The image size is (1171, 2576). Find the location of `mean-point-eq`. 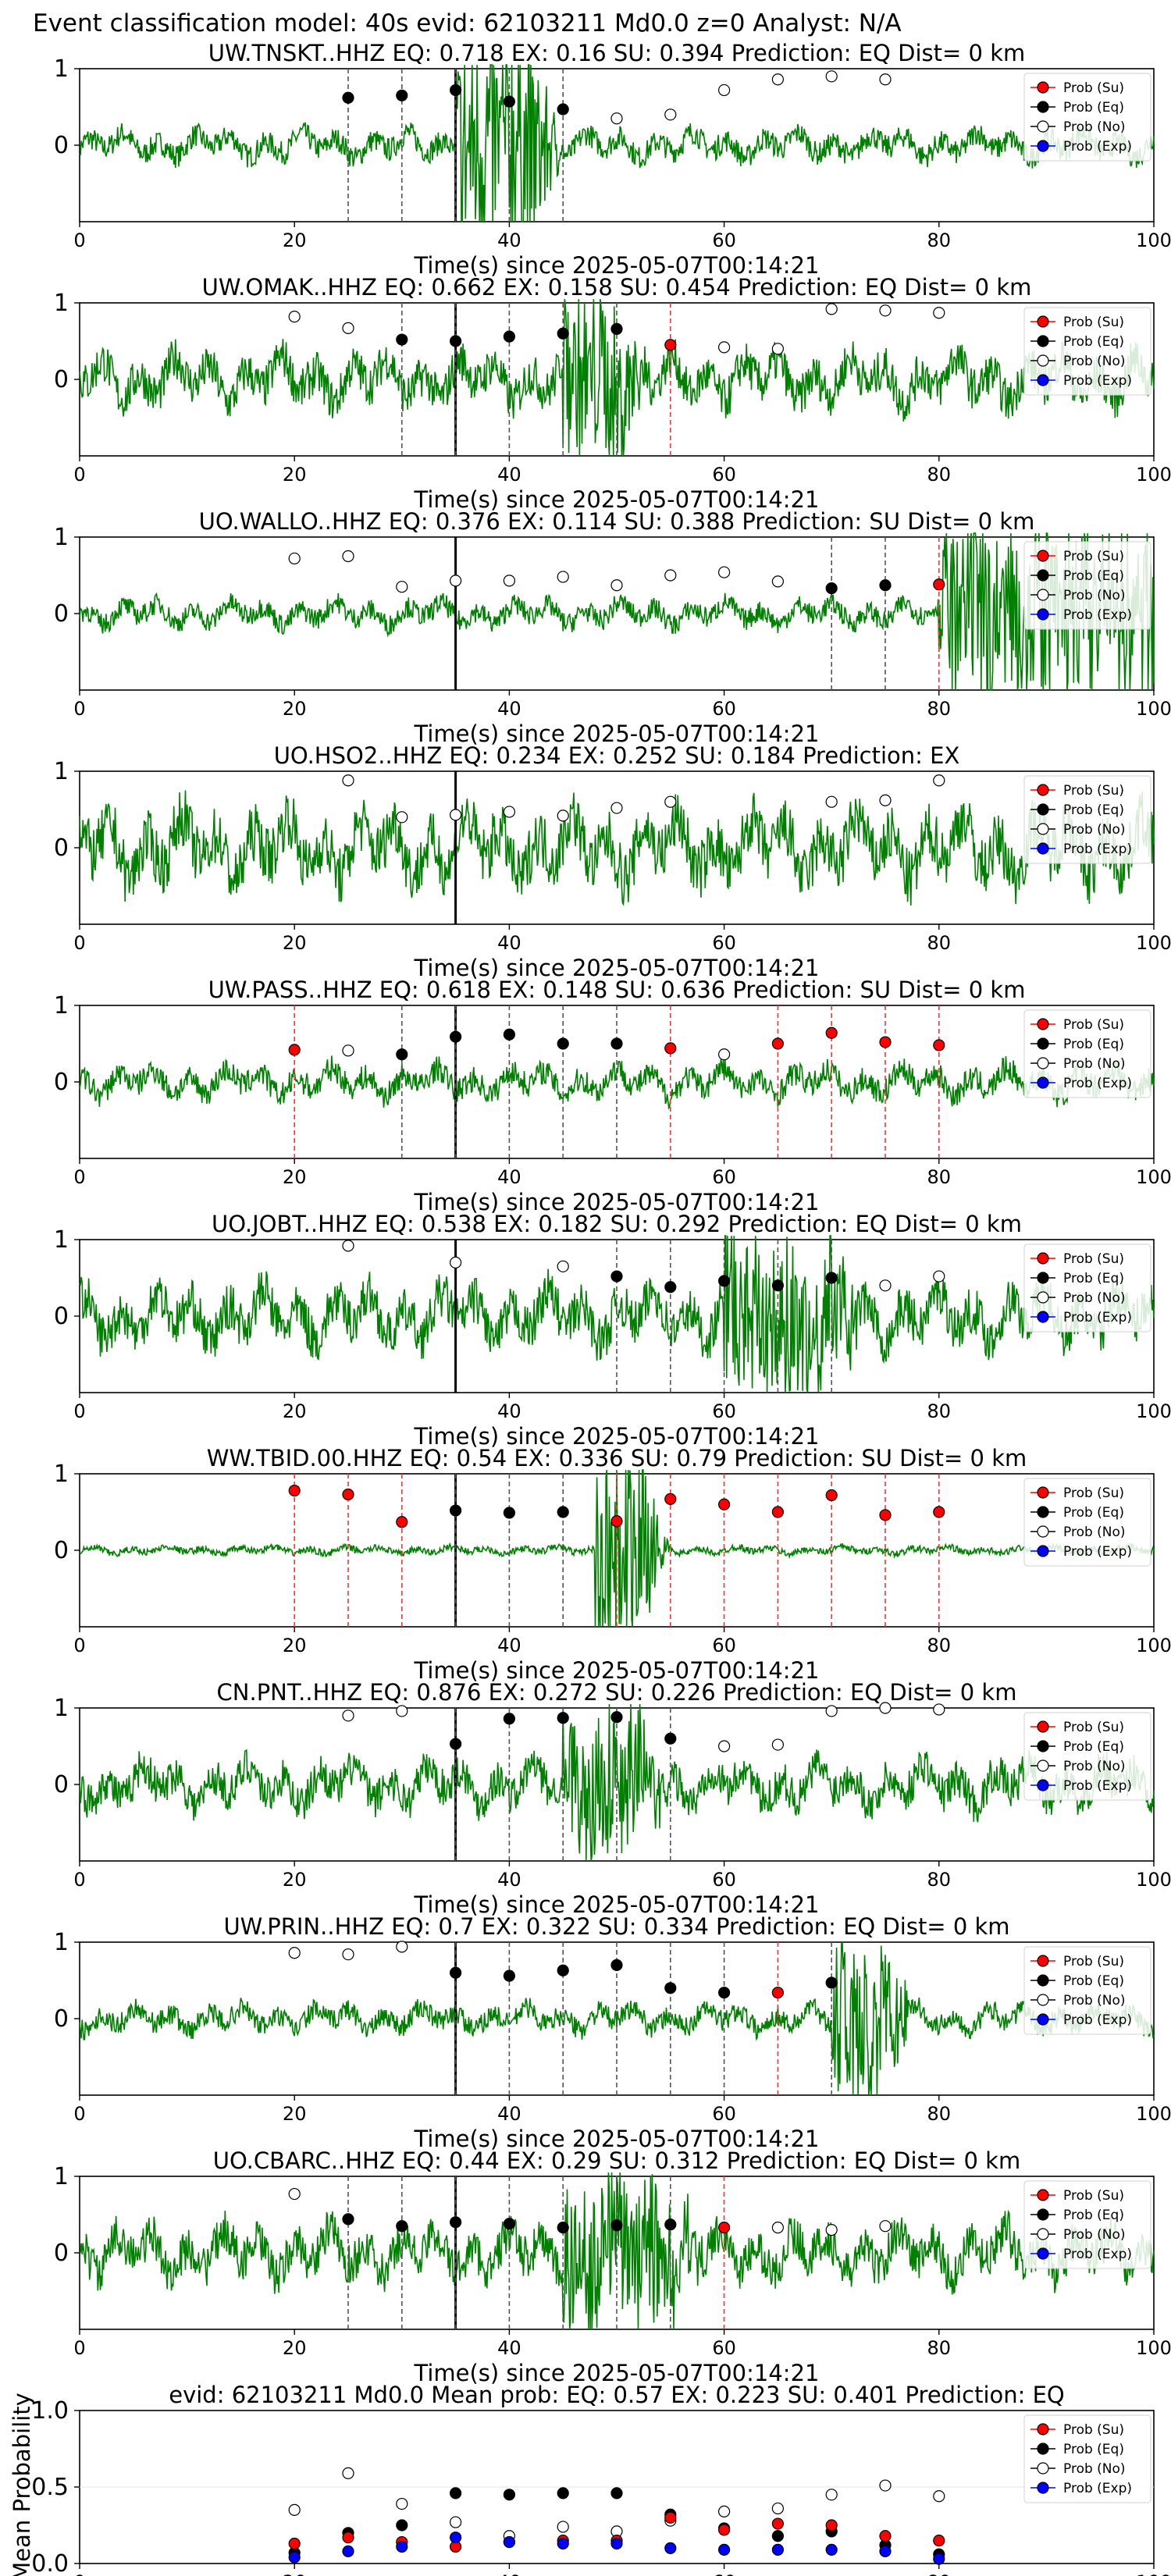

mean-point-eq is located at coordinates (402, 2525).